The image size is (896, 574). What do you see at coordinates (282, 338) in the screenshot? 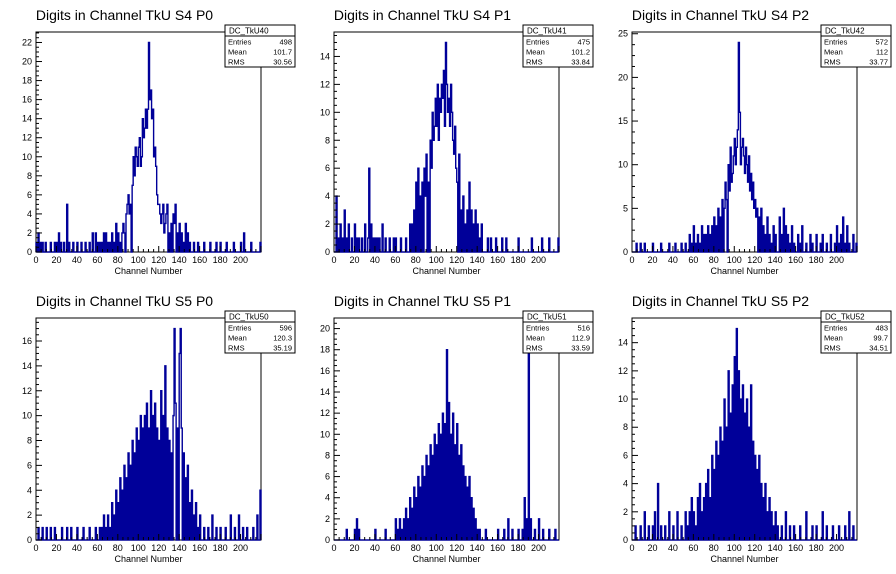
I see `stats-value: 120.3` at bounding box center [282, 338].